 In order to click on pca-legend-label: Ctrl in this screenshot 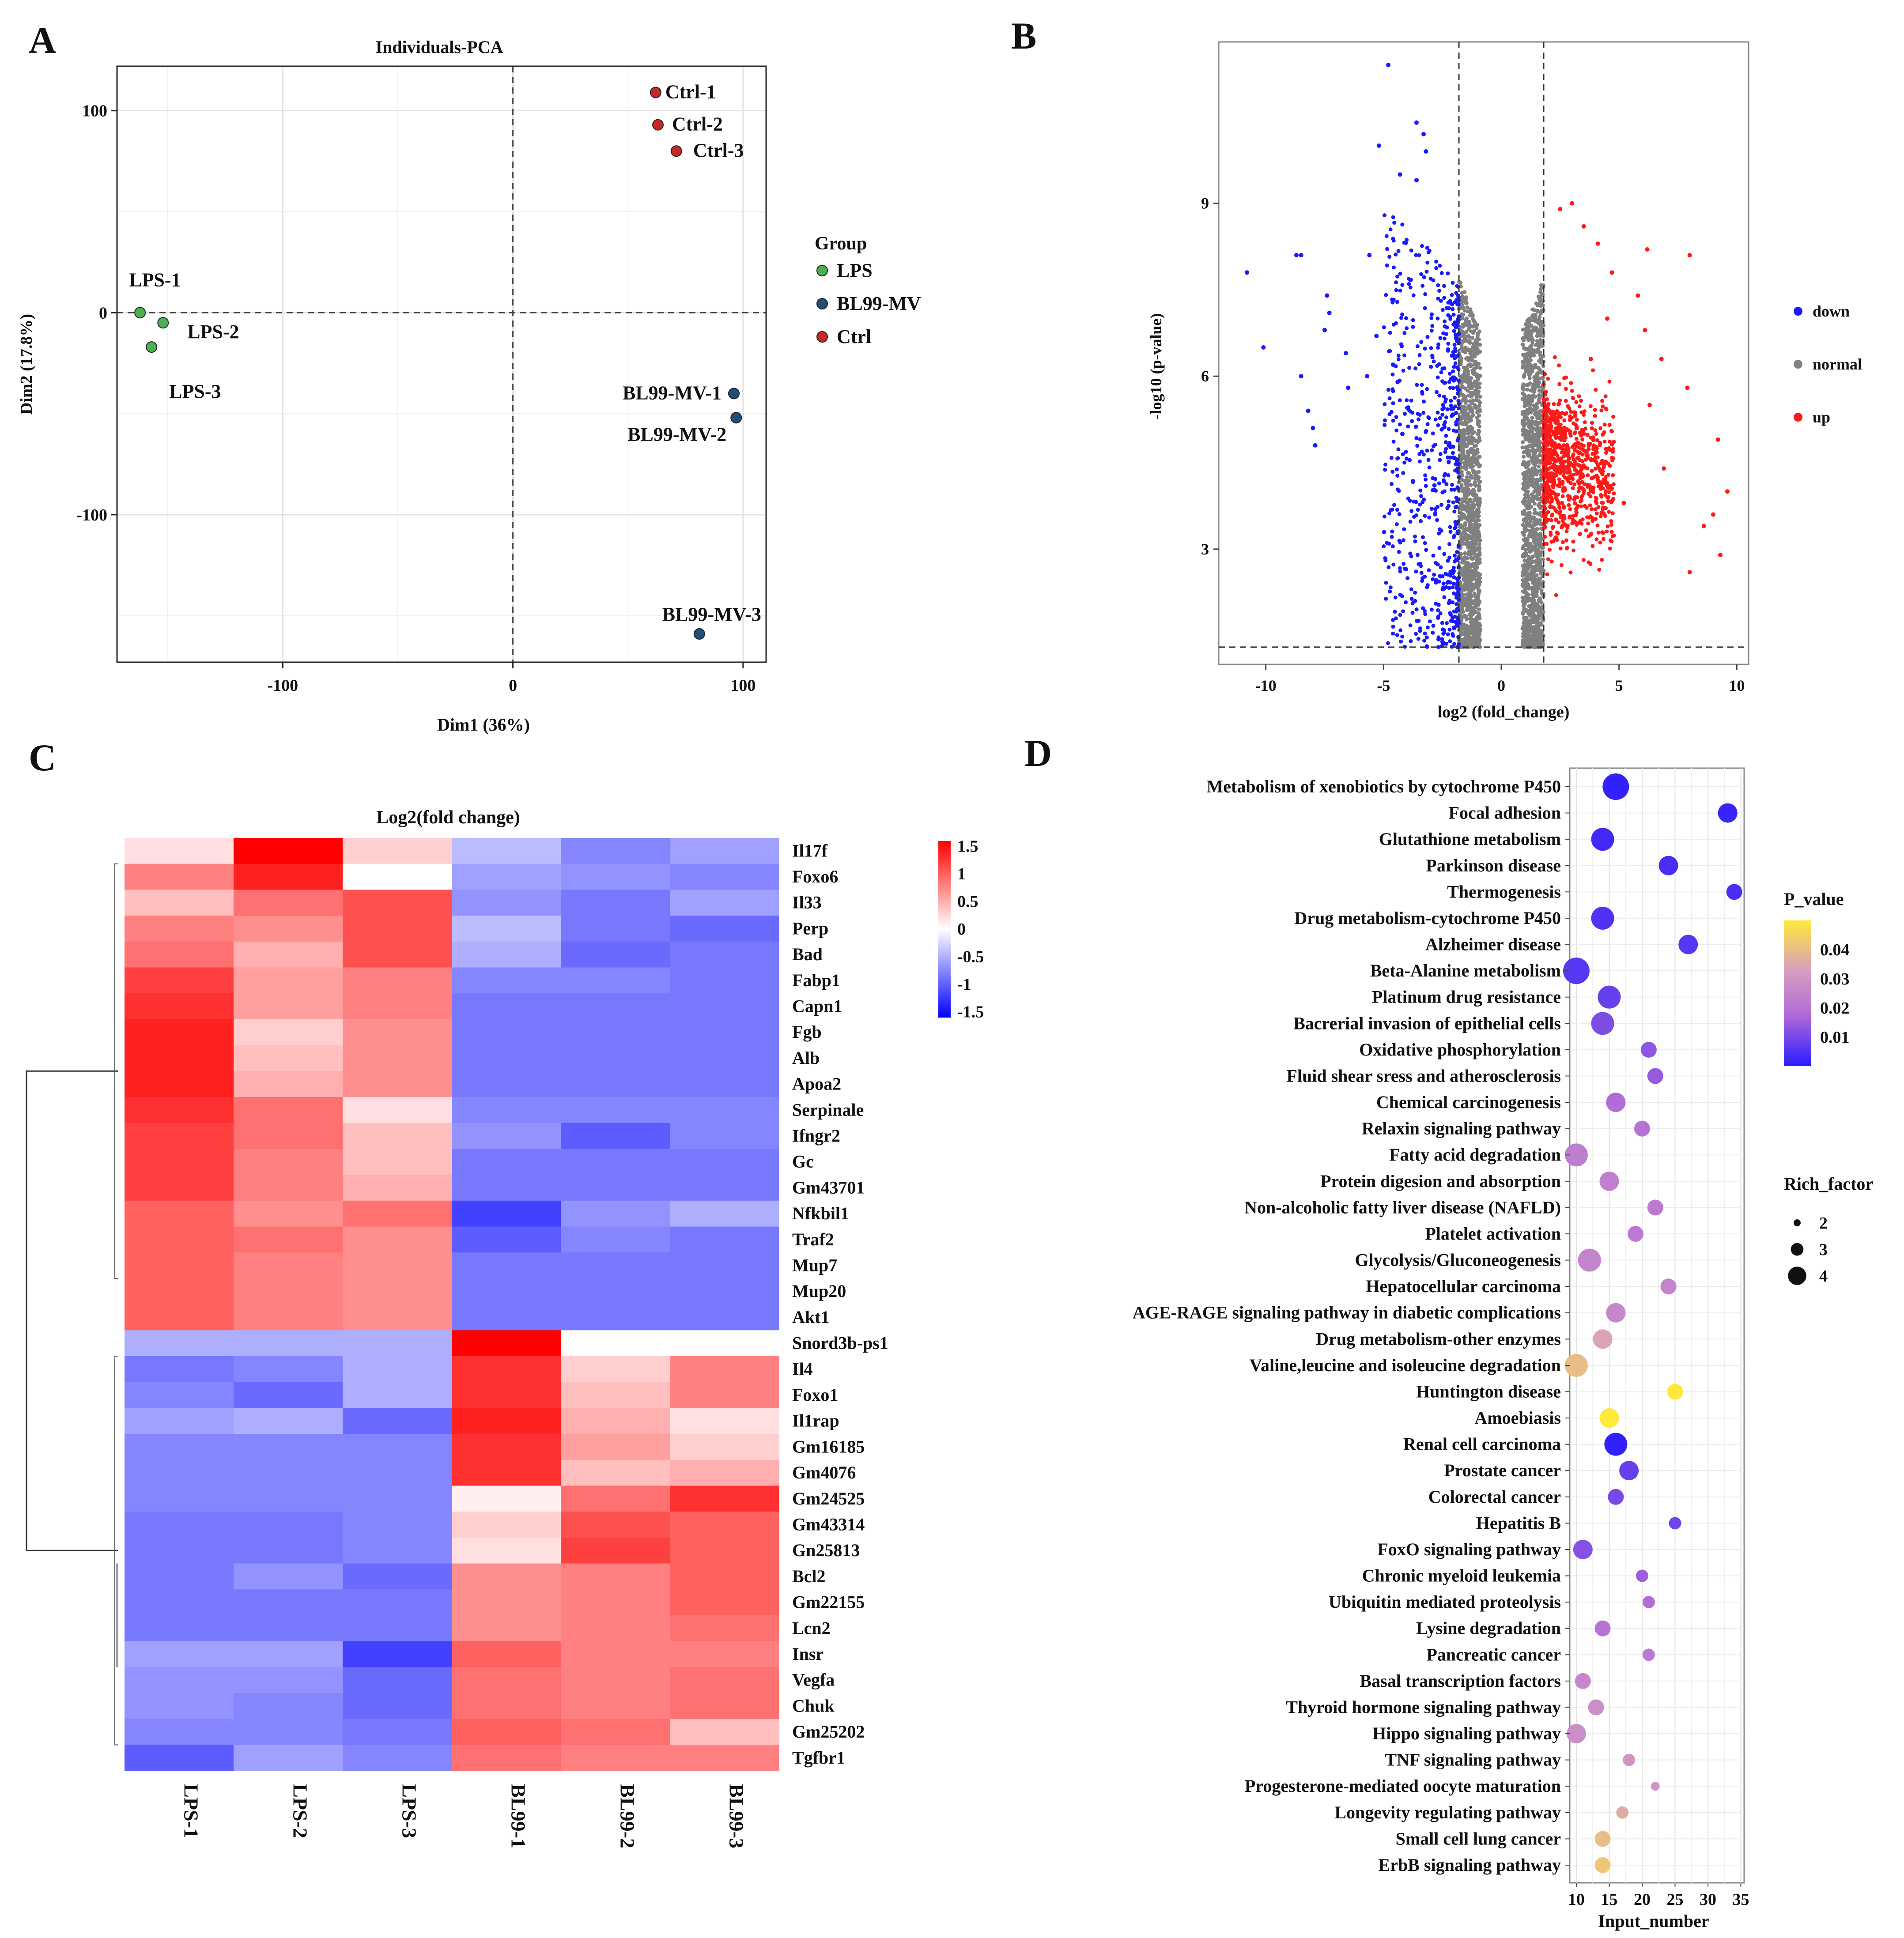, I will do `click(854, 336)`.